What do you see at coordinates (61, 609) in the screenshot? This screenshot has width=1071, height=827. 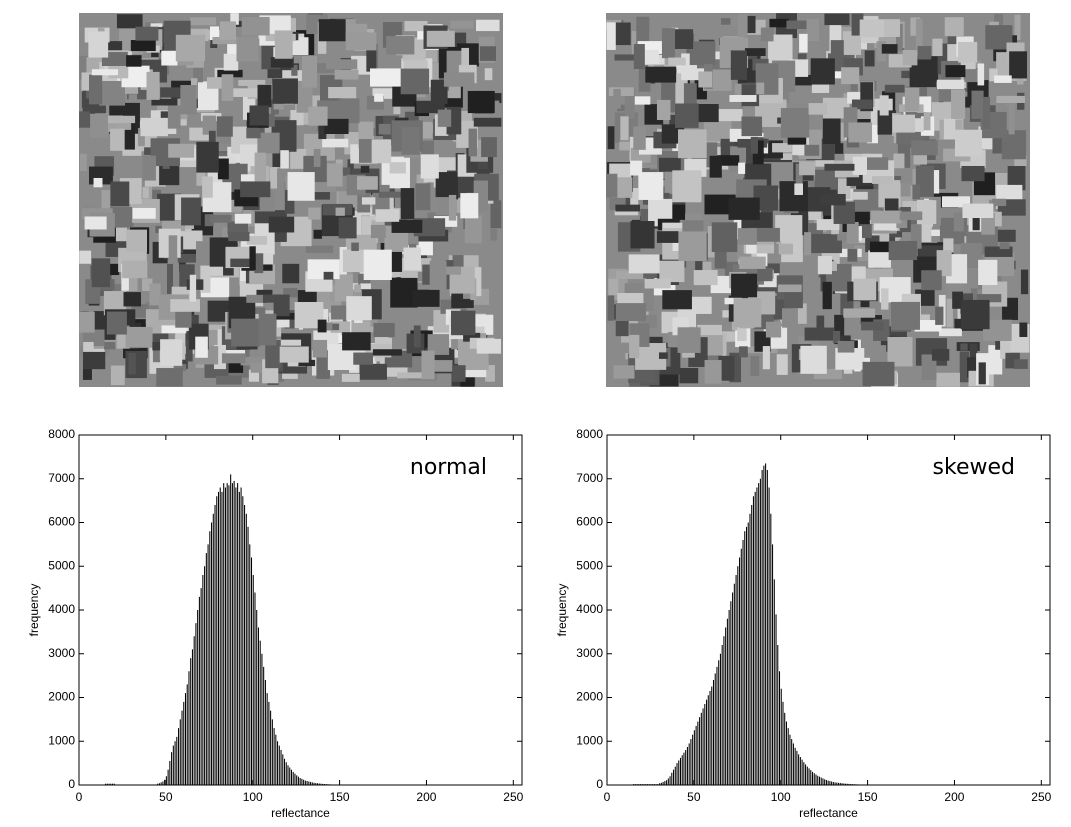 I see `y-tick-label: 4000` at bounding box center [61, 609].